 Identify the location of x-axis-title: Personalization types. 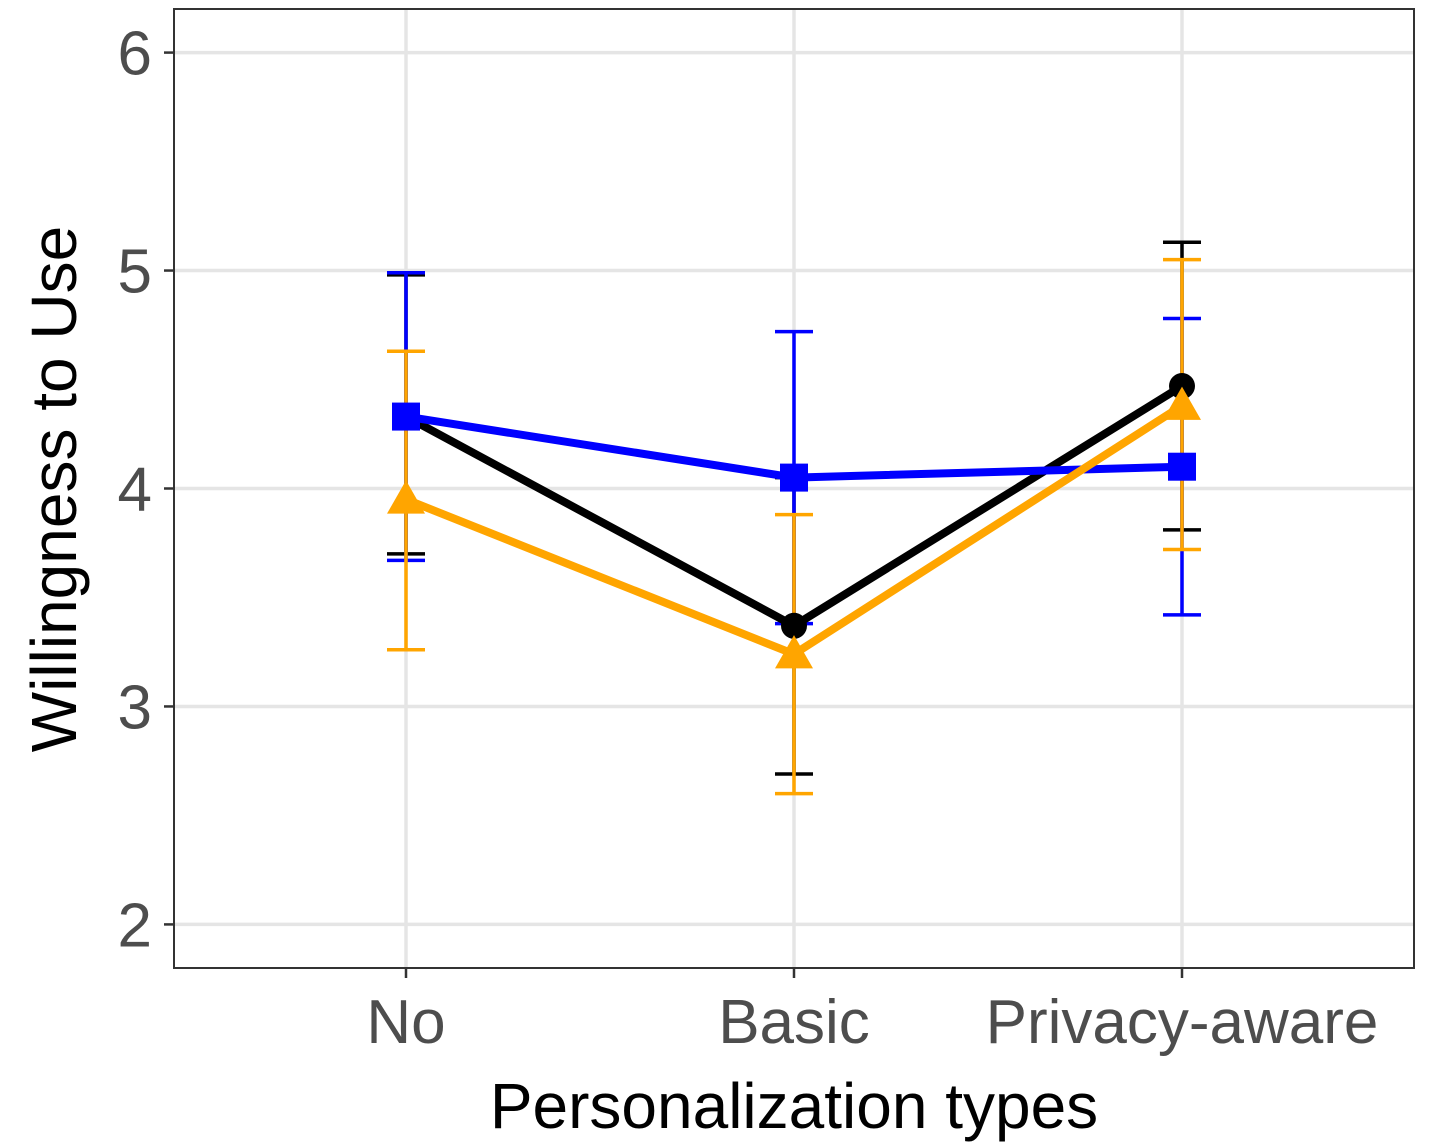
(794, 1106).